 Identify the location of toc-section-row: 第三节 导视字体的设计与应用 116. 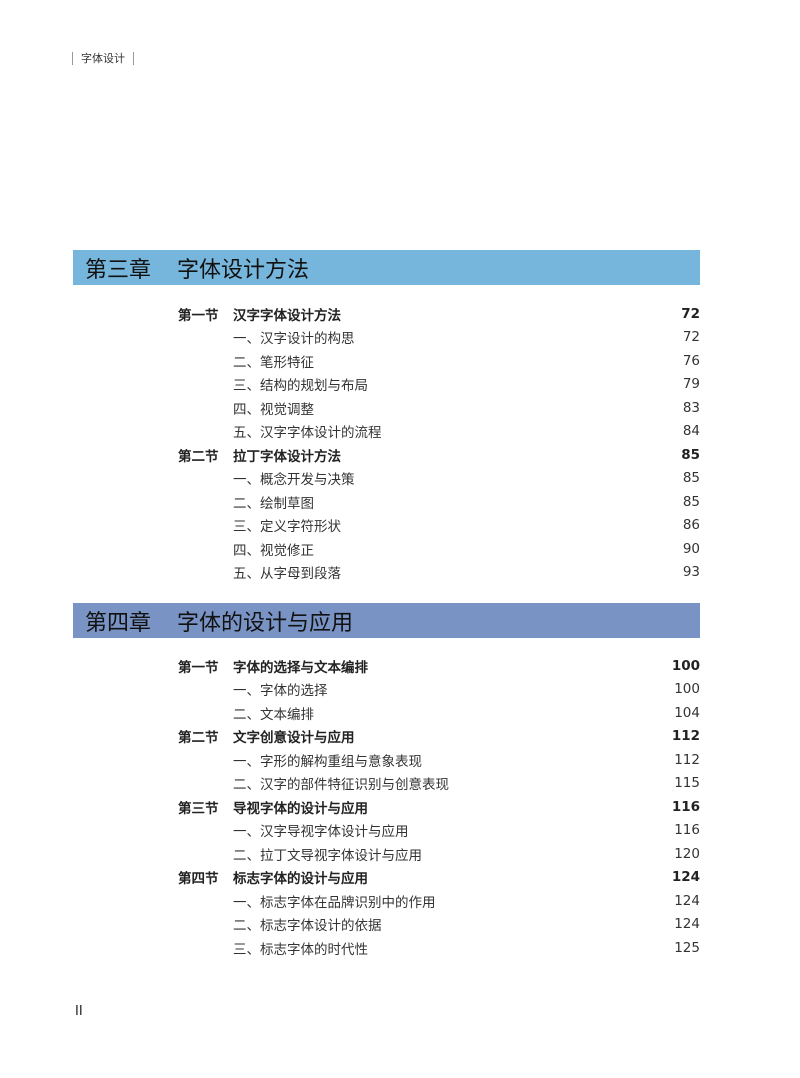
(439, 807).